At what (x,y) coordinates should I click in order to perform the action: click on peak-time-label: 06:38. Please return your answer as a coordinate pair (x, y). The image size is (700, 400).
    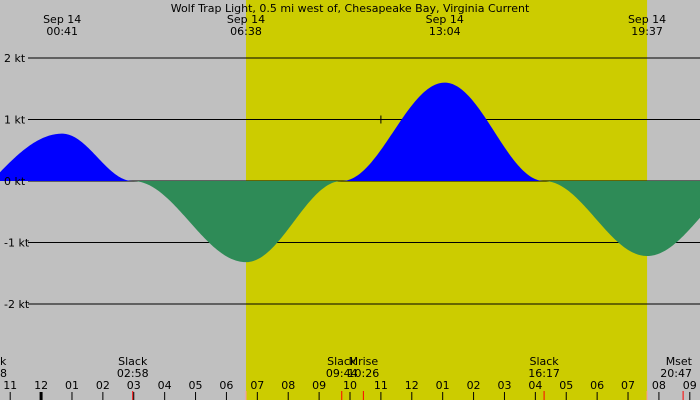
    Looking at the image, I should click on (246, 31).